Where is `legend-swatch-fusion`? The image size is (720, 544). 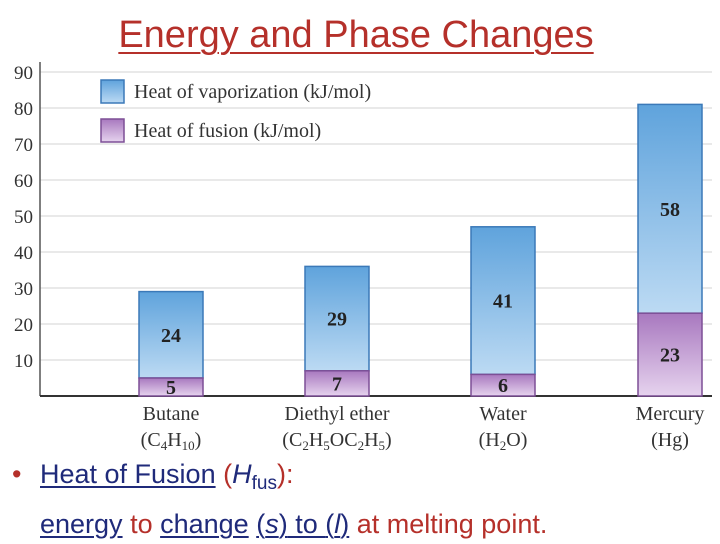 legend-swatch-fusion is located at coordinates (112, 130).